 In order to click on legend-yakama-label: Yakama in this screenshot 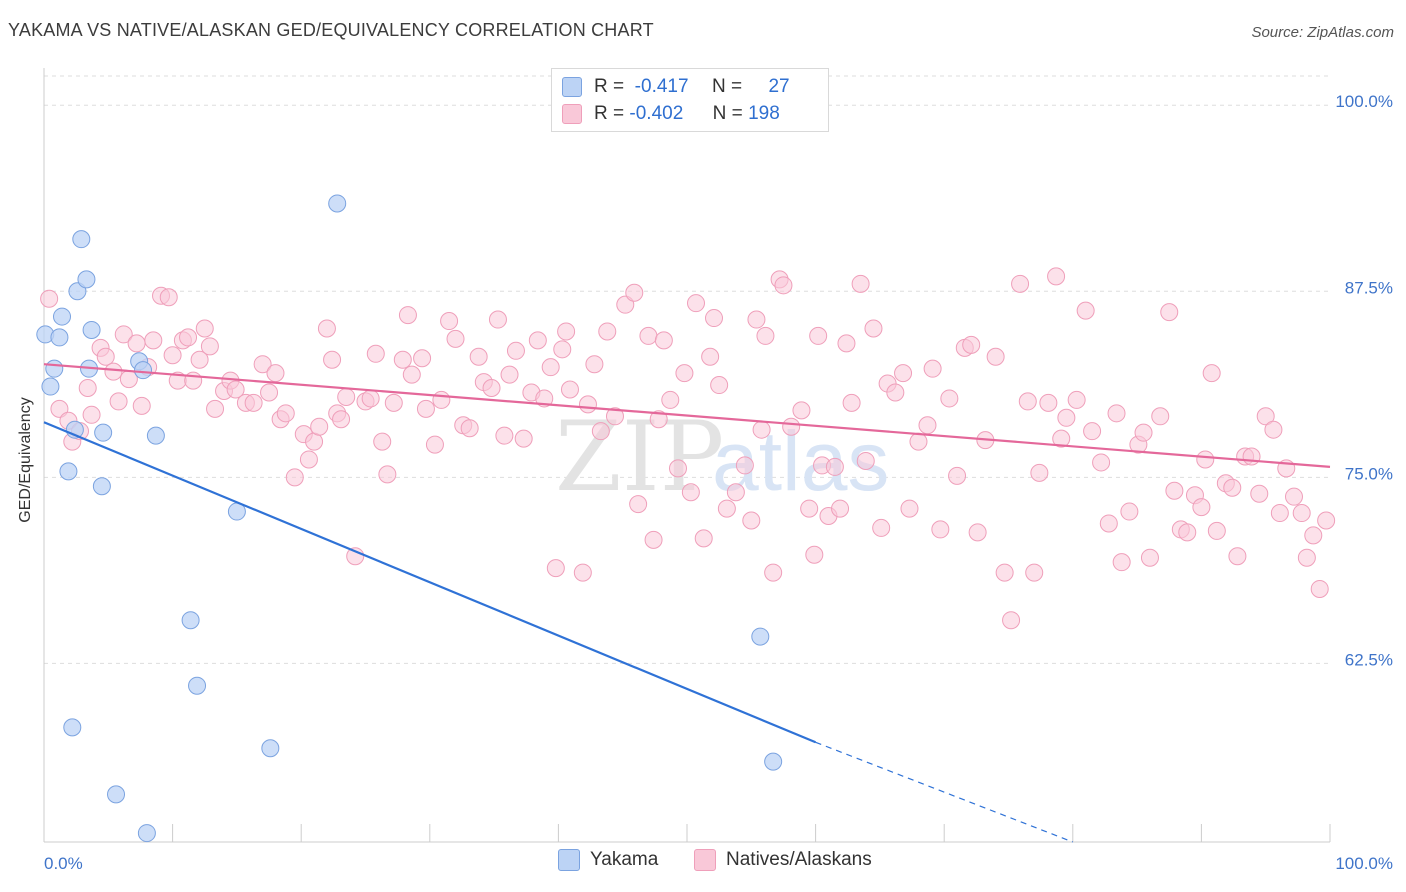, I will do `click(624, 859)`.